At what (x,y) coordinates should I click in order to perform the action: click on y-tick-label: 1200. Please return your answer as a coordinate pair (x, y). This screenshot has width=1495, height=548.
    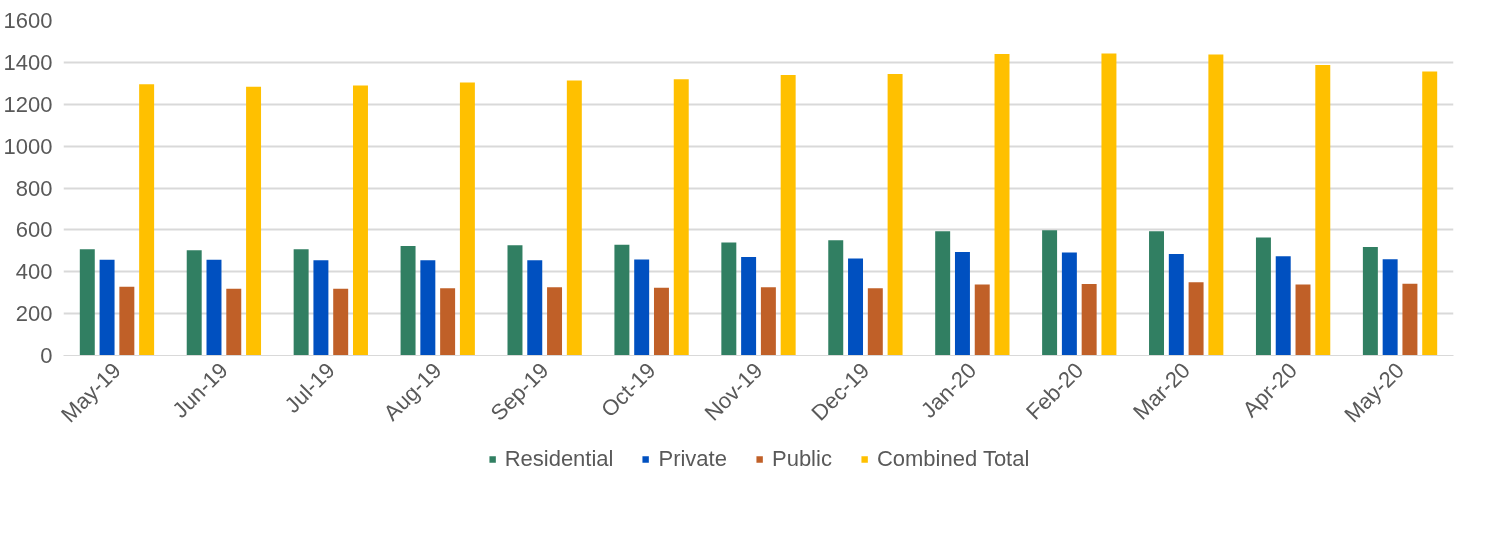
    Looking at the image, I should click on (28, 104).